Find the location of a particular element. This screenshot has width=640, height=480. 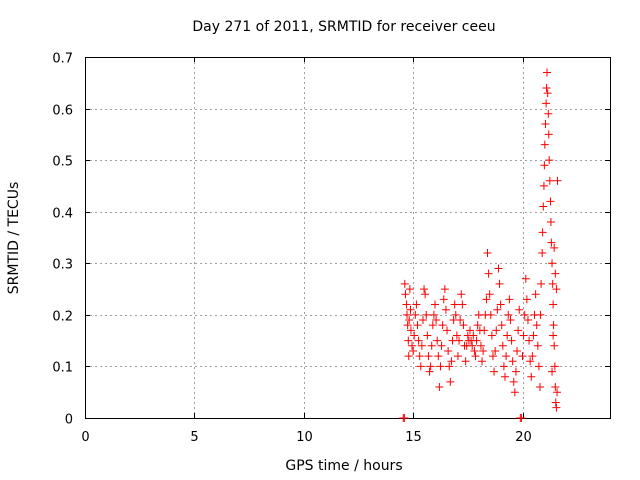

x-tick-label: 15 is located at coordinates (413, 437).